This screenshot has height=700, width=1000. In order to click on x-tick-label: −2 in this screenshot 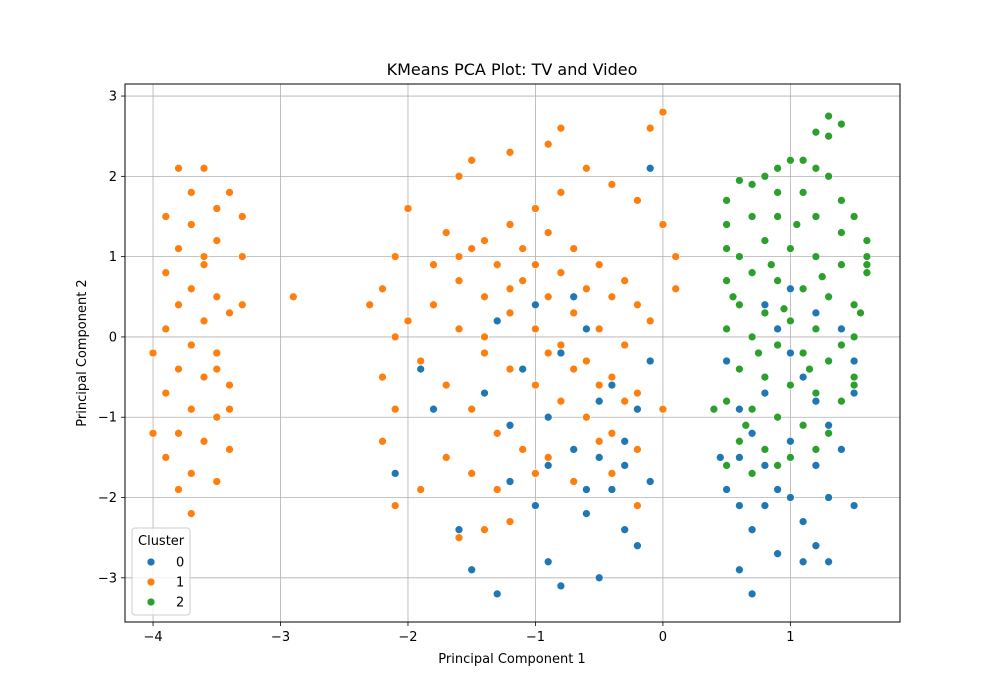, I will do `click(407, 637)`.